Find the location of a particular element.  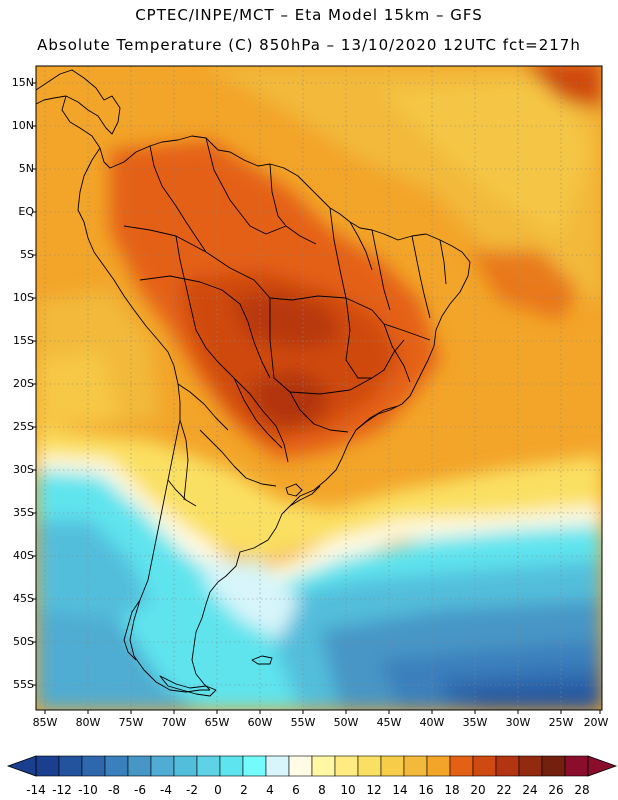

colorbar-label: 16 is located at coordinates (426, 790).